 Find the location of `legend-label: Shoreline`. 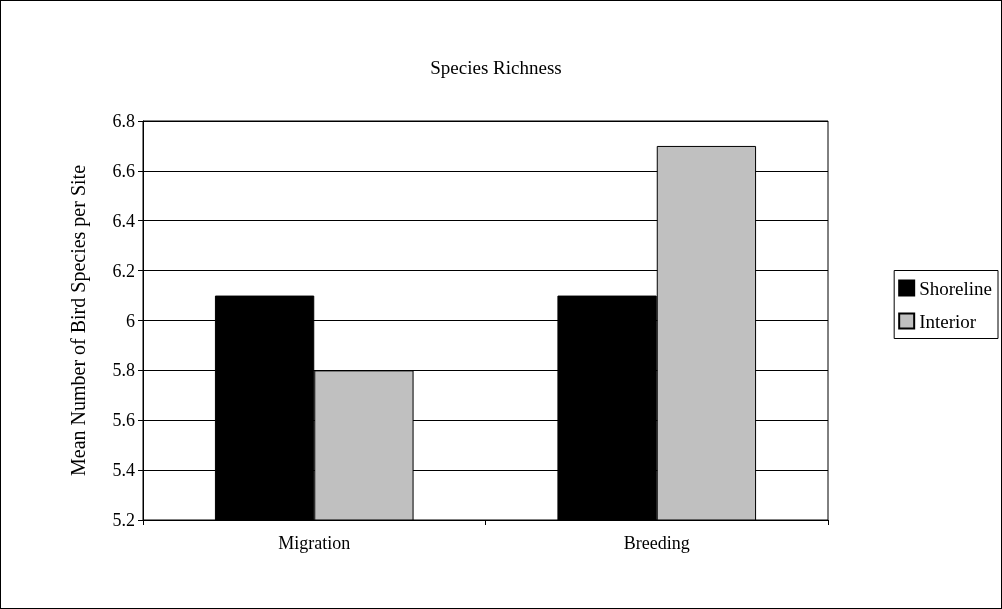

legend-label: Shoreline is located at coordinates (956, 288).